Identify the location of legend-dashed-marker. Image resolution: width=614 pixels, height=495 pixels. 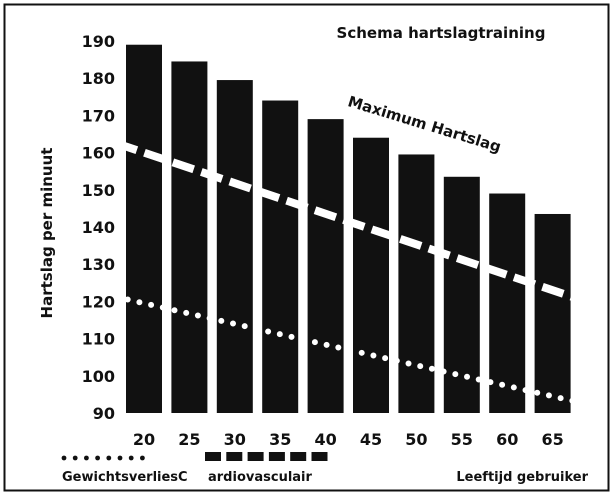
(266, 456).